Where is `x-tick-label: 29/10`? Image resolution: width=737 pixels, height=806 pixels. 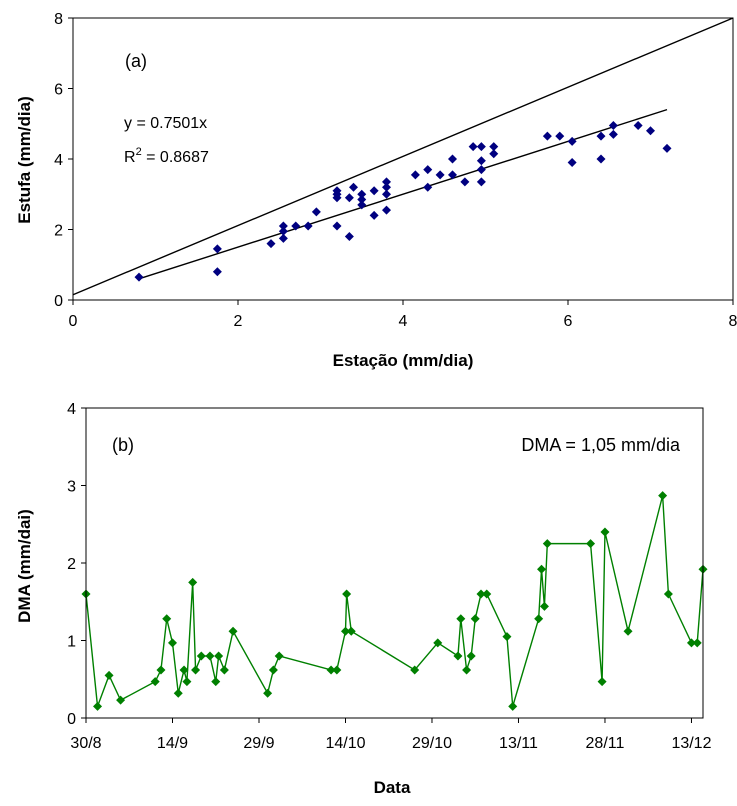 x-tick-label: 29/10 is located at coordinates (432, 743).